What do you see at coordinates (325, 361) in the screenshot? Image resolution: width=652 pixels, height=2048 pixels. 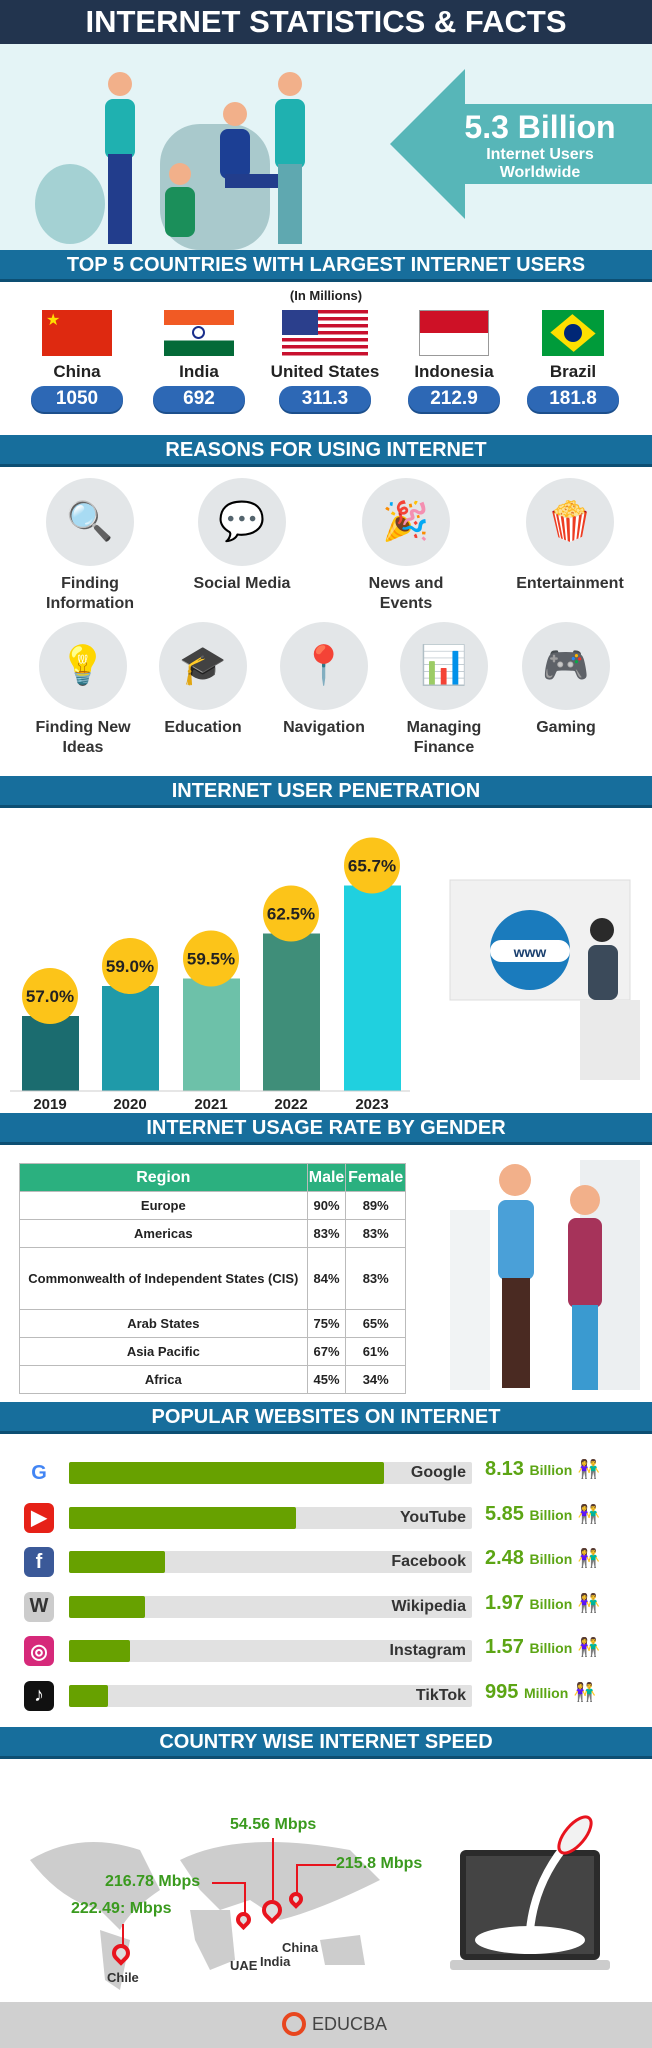 I see `country-united-states: United States 311.3` at bounding box center [325, 361].